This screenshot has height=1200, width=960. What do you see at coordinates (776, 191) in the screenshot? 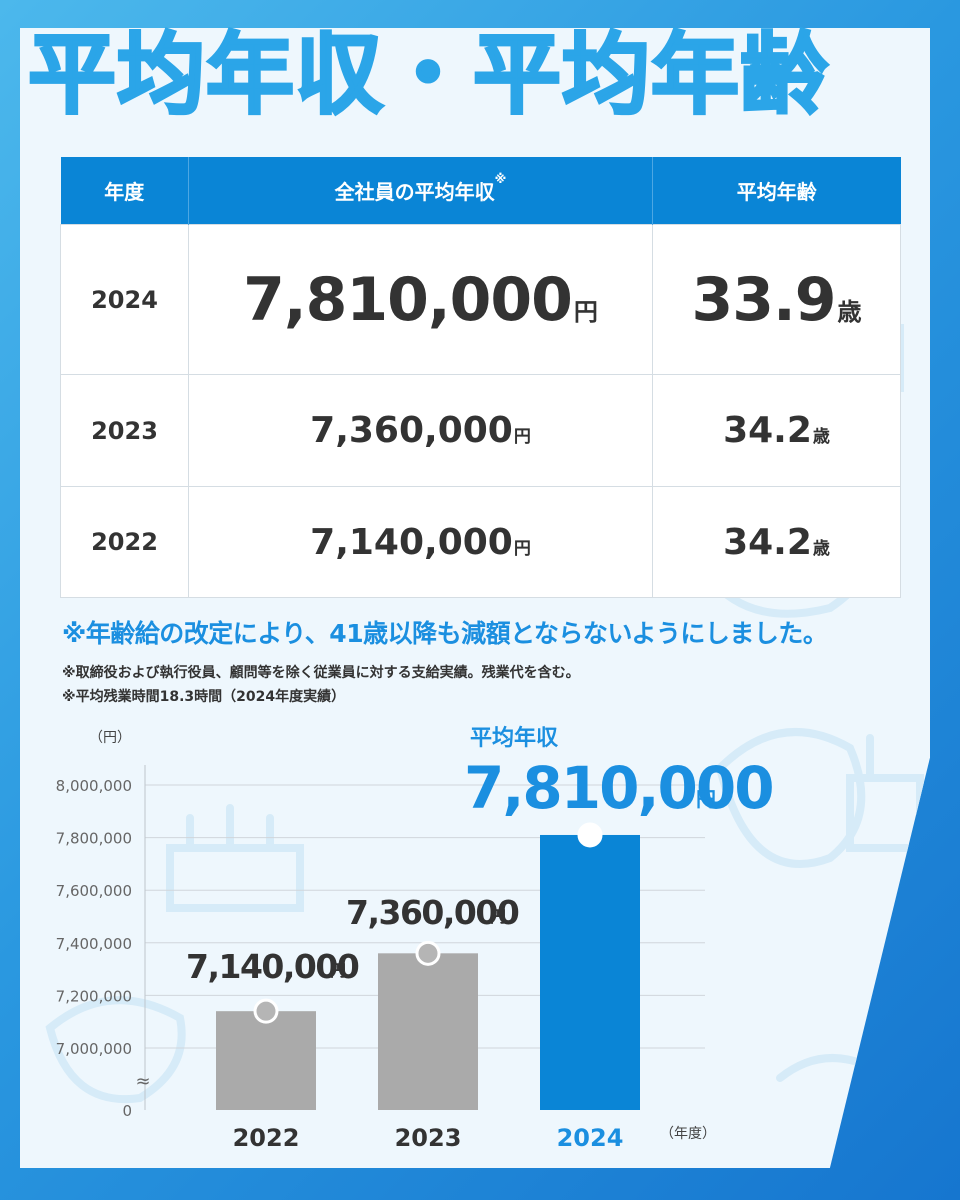
I see `header-age: 平均年齢` at bounding box center [776, 191].